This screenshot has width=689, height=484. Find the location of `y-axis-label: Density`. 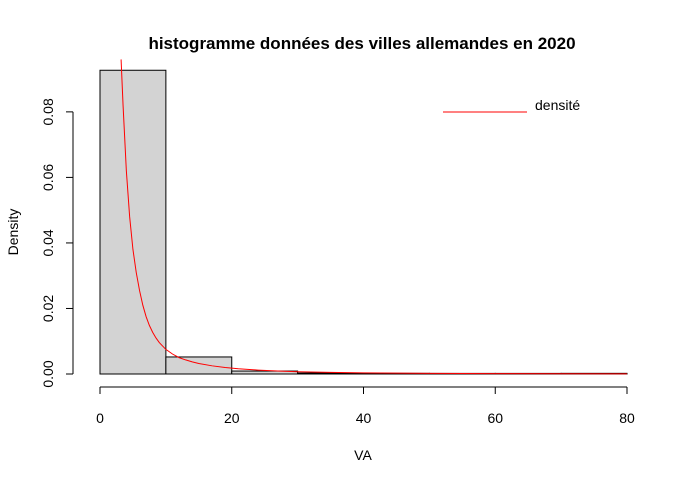

y-axis-label: Density is located at coordinates (13, 232).